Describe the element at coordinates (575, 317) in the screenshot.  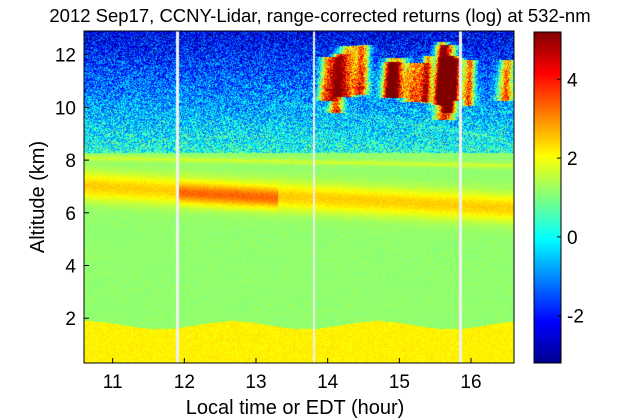
I see `colorbar-tick-label: -2` at that location.